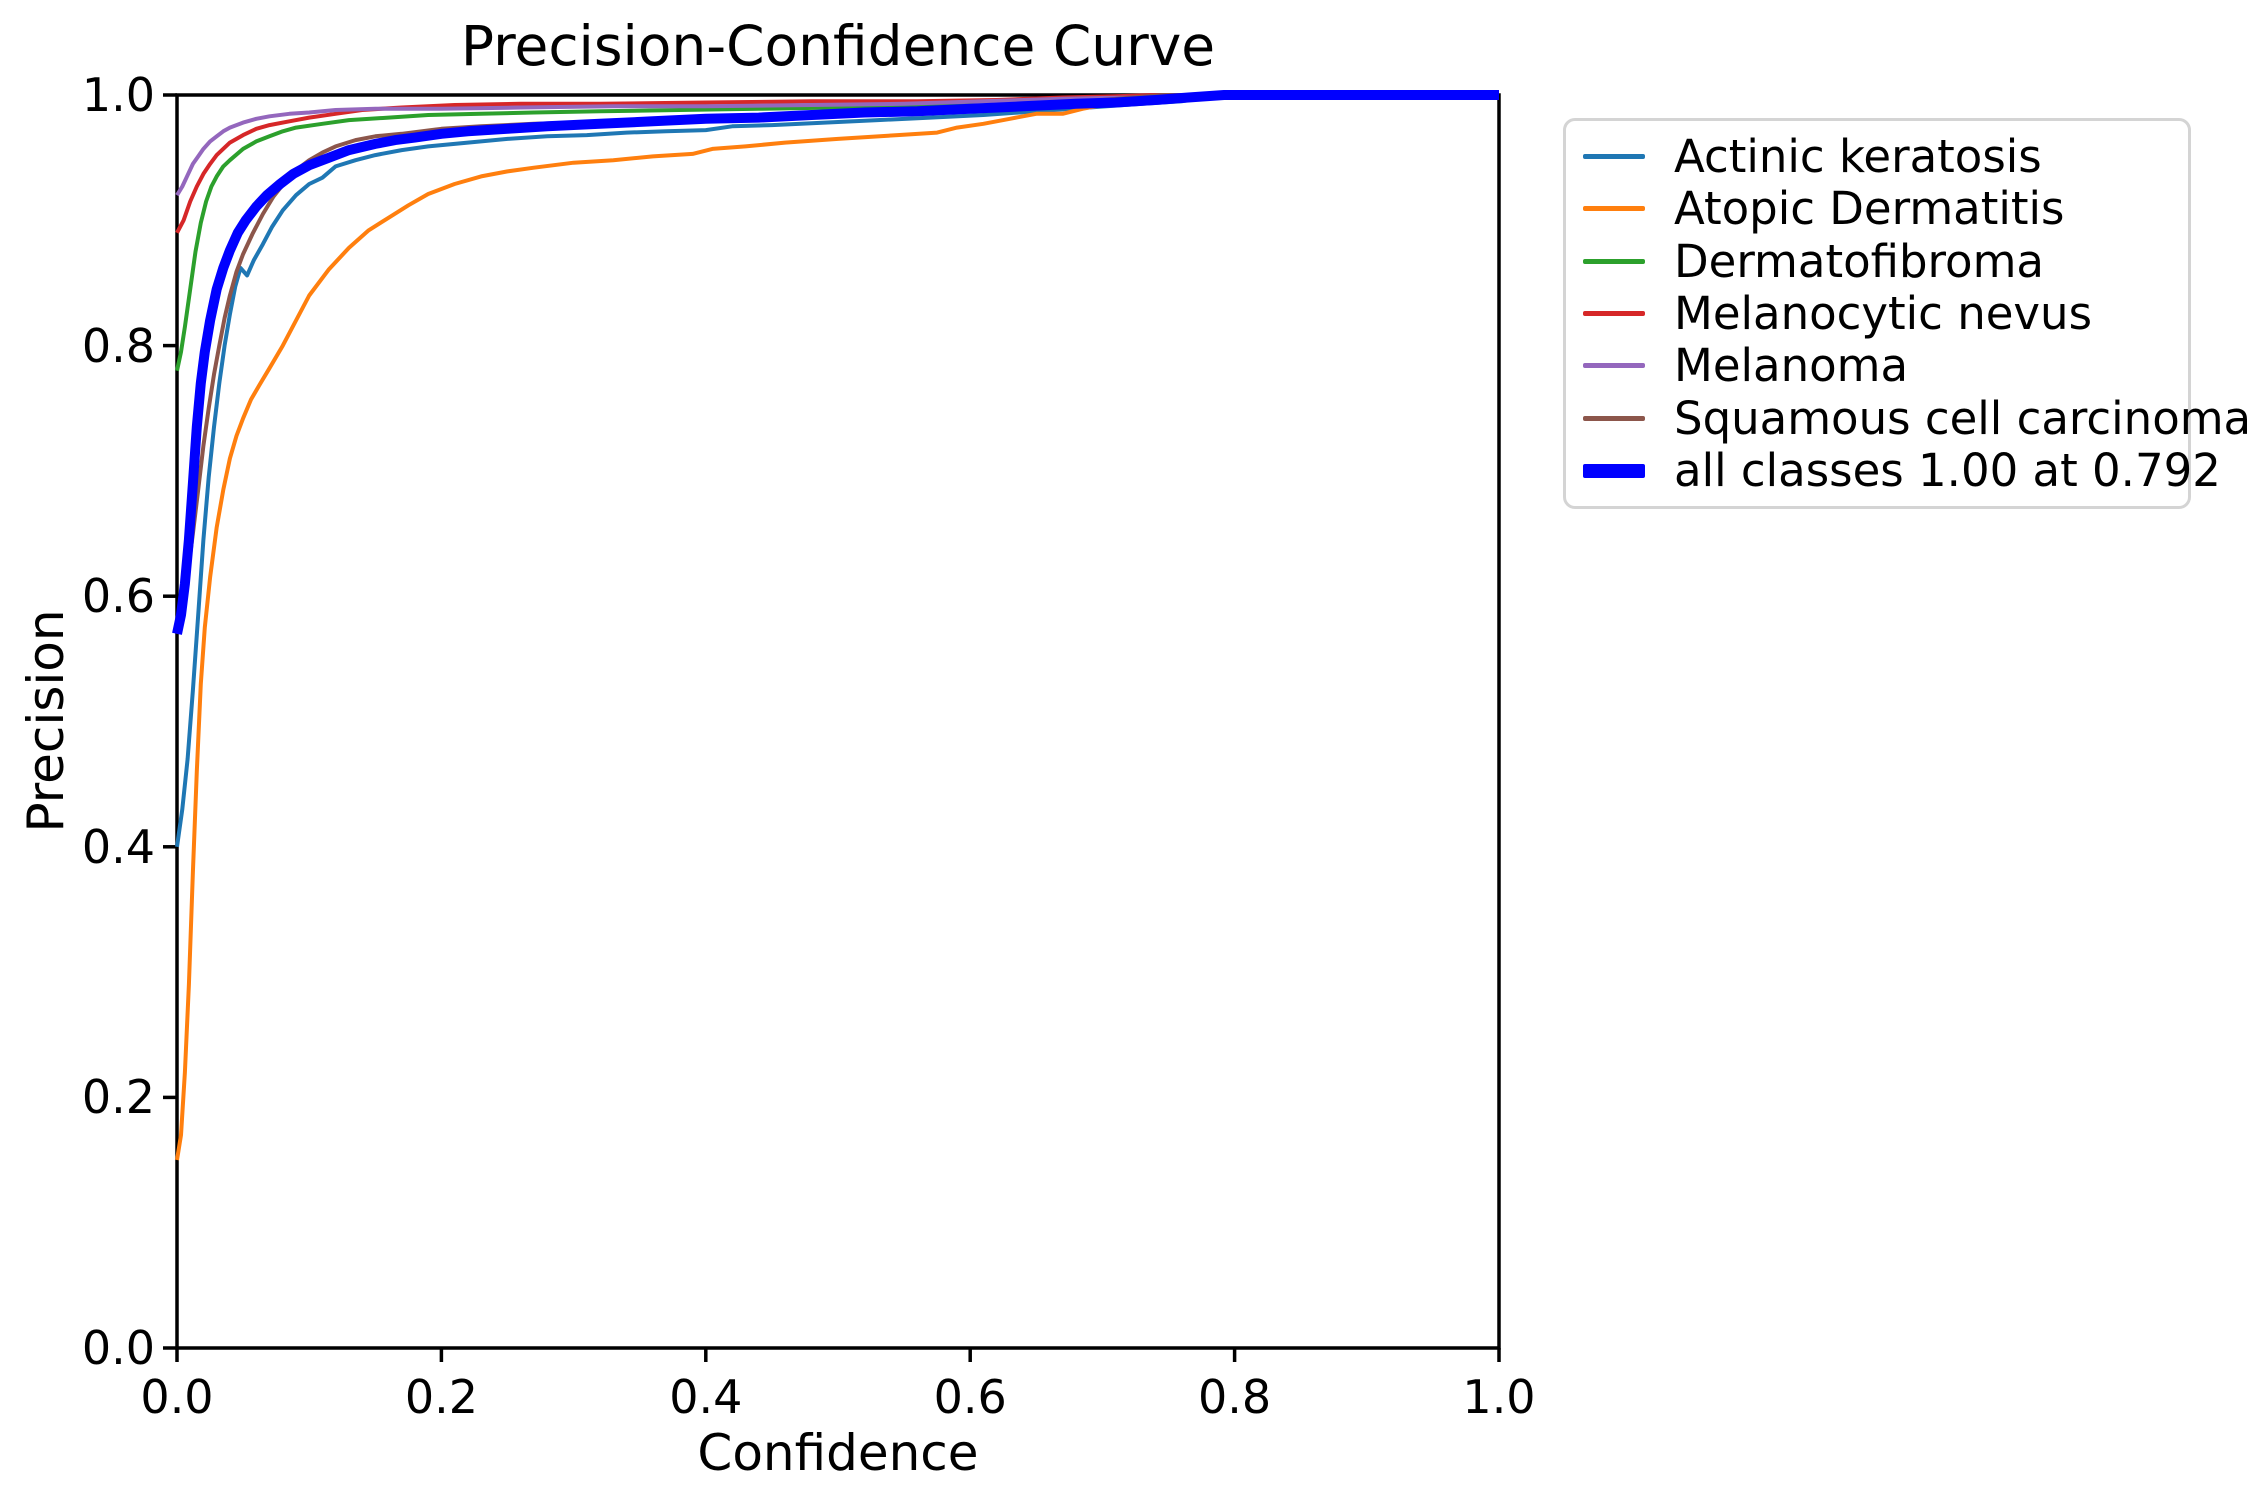 The width and height of the screenshot is (2250, 1500). I want to click on legend-item: Dermatofibroma, so click(1877, 261).